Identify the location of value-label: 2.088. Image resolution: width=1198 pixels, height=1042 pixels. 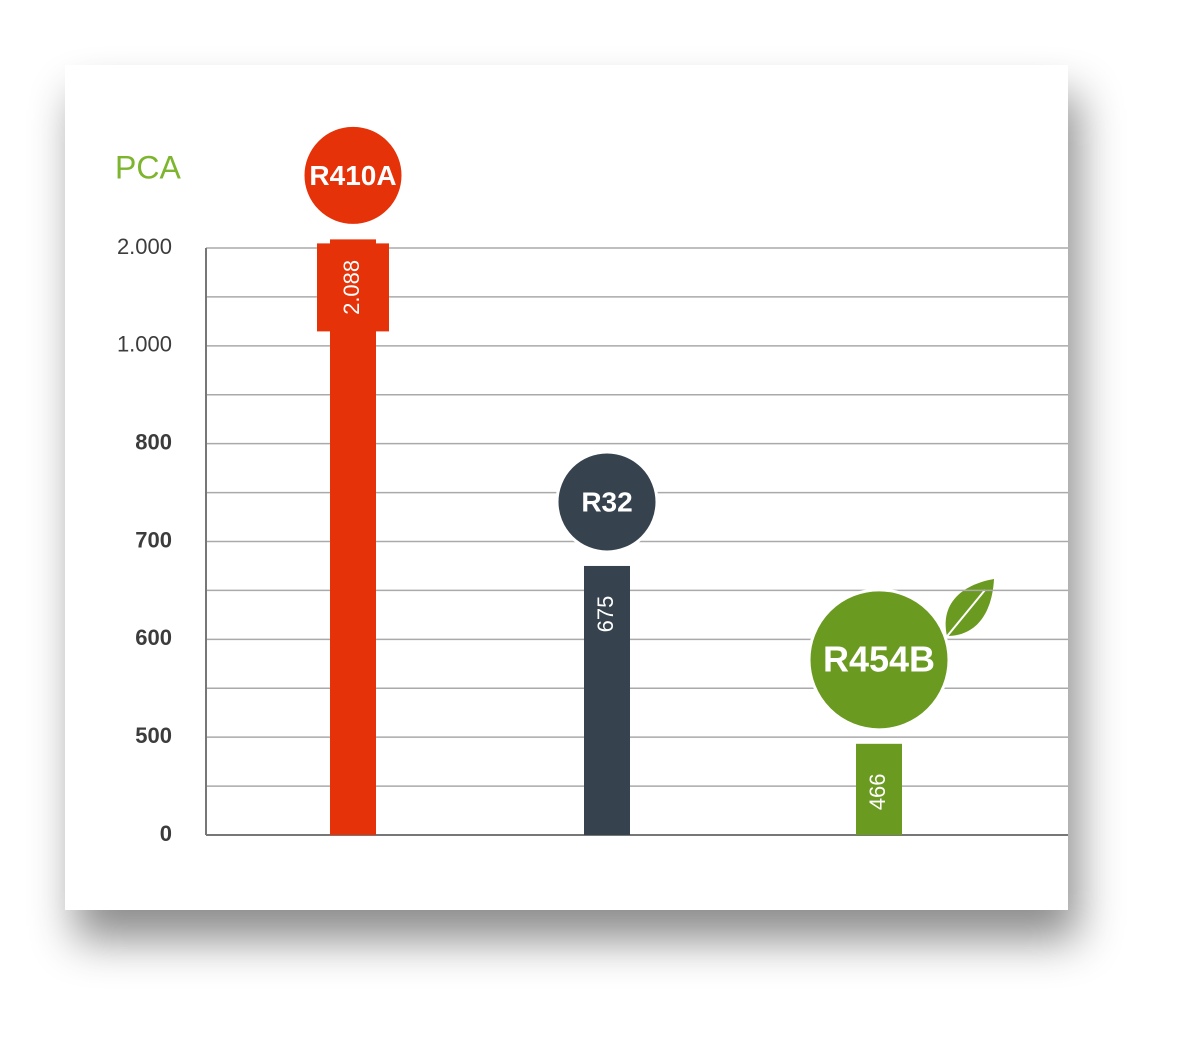
(351, 287).